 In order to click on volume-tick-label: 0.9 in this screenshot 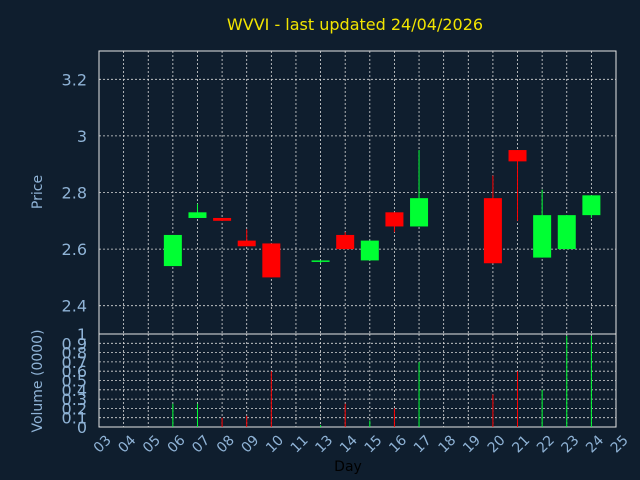, I will do `click(74, 343)`.